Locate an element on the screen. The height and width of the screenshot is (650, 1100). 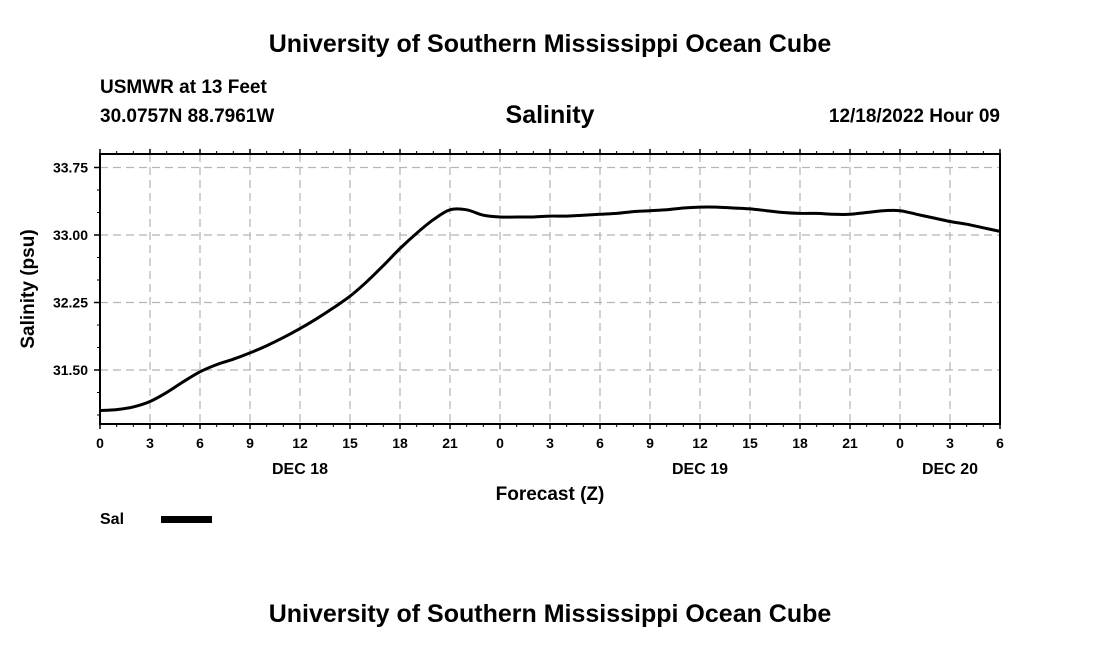
y-tick-label: 33.00 is located at coordinates (70, 235).